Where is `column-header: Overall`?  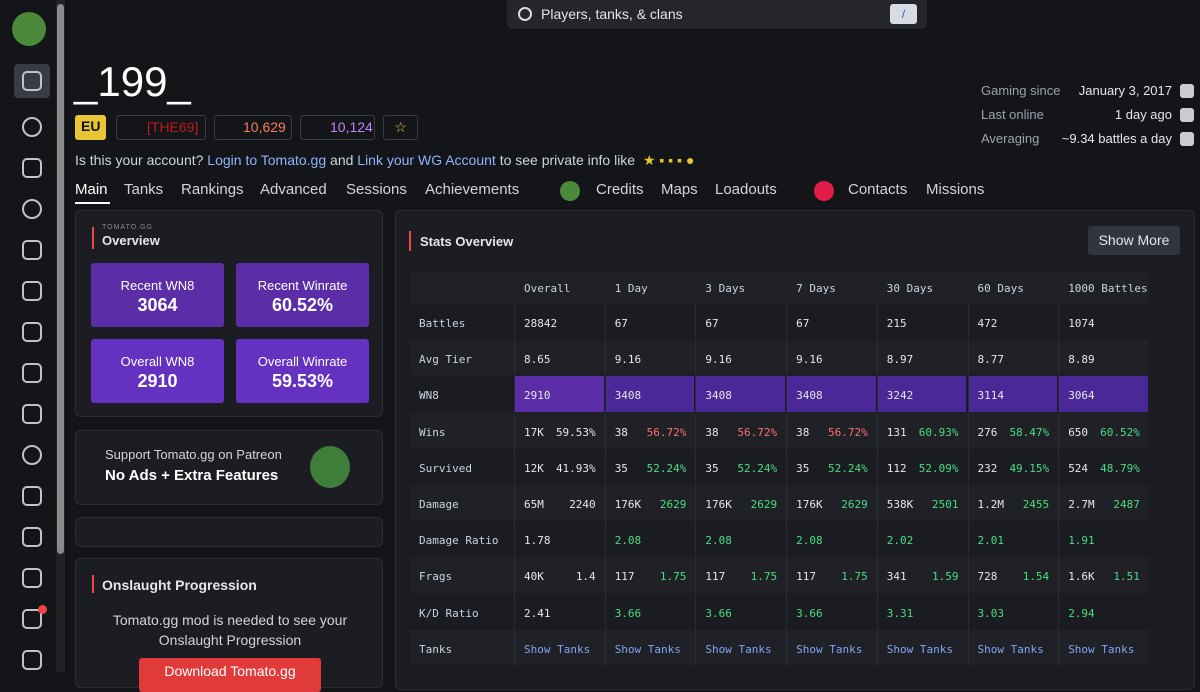
column-header: Overall is located at coordinates (547, 288).